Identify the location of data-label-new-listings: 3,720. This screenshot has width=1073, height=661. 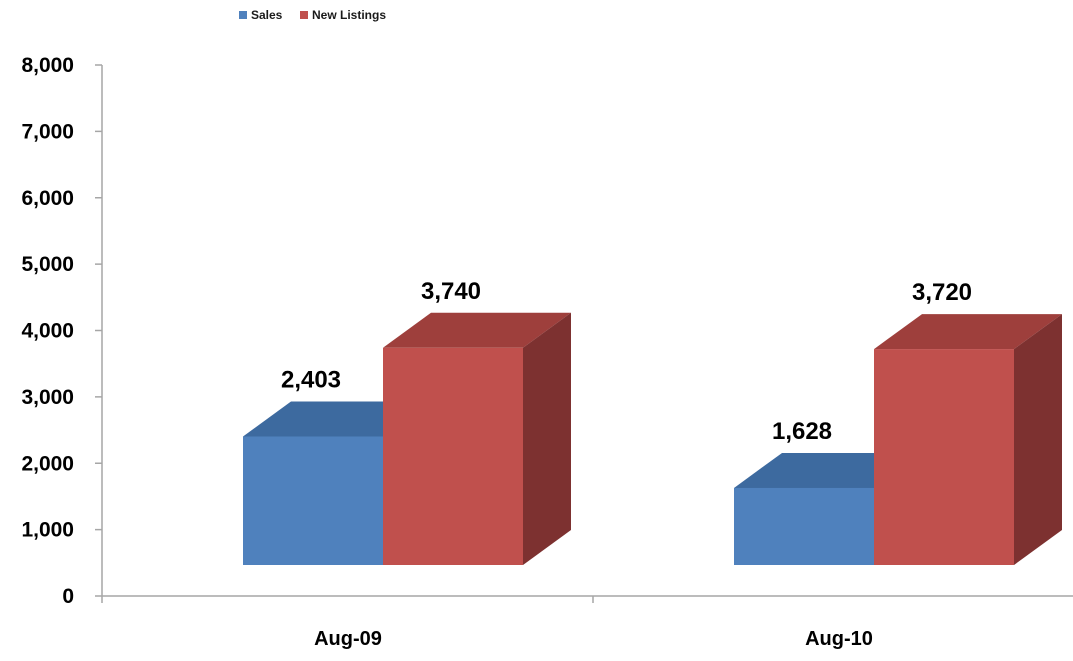
(942, 292).